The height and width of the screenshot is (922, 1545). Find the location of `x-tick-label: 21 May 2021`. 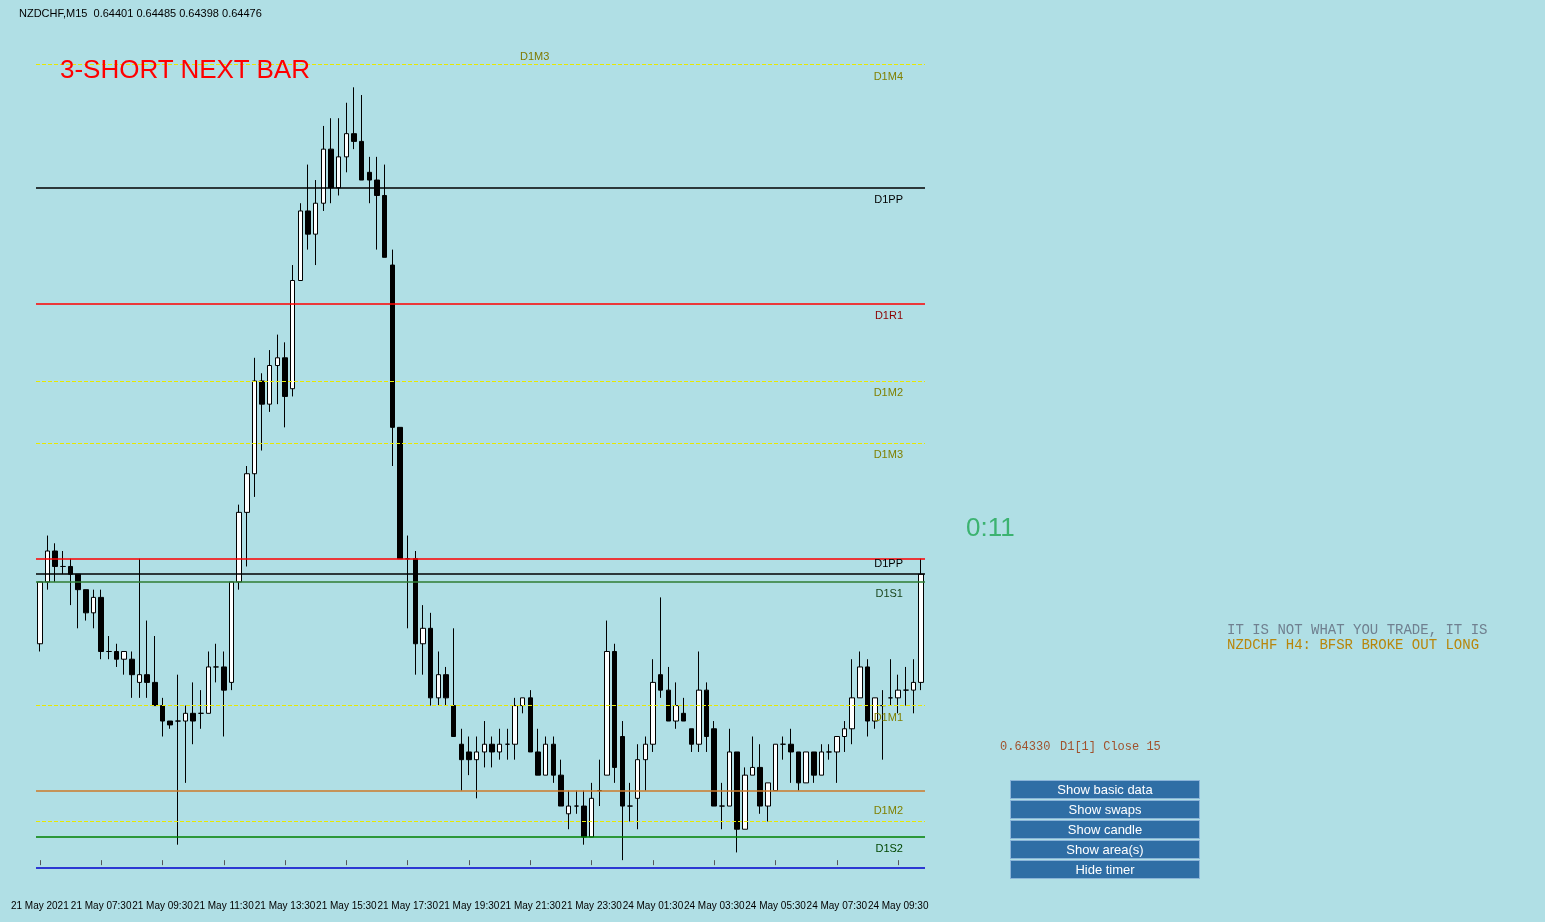

x-tick-label: 21 May 2021 is located at coordinates (40, 905).